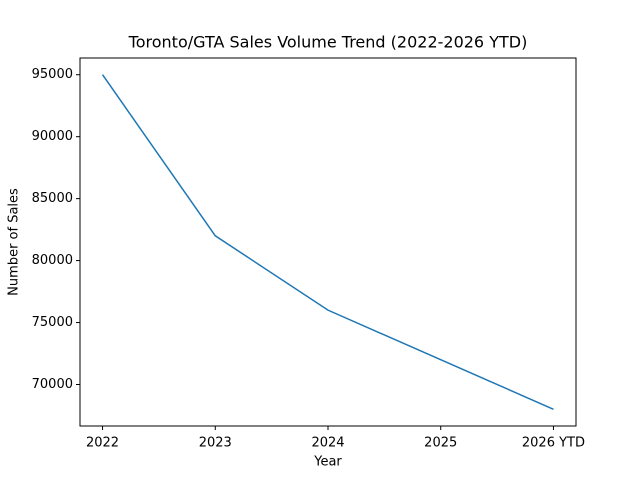  Describe the element at coordinates (327, 443) in the screenshot. I see `x-tick-label: 2024` at that location.